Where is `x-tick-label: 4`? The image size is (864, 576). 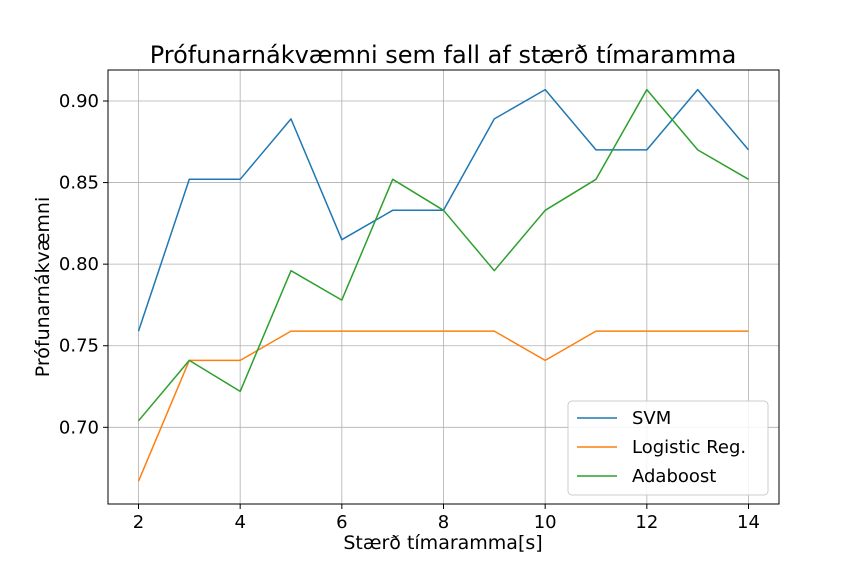
x-tick-label: 4 is located at coordinates (239, 522).